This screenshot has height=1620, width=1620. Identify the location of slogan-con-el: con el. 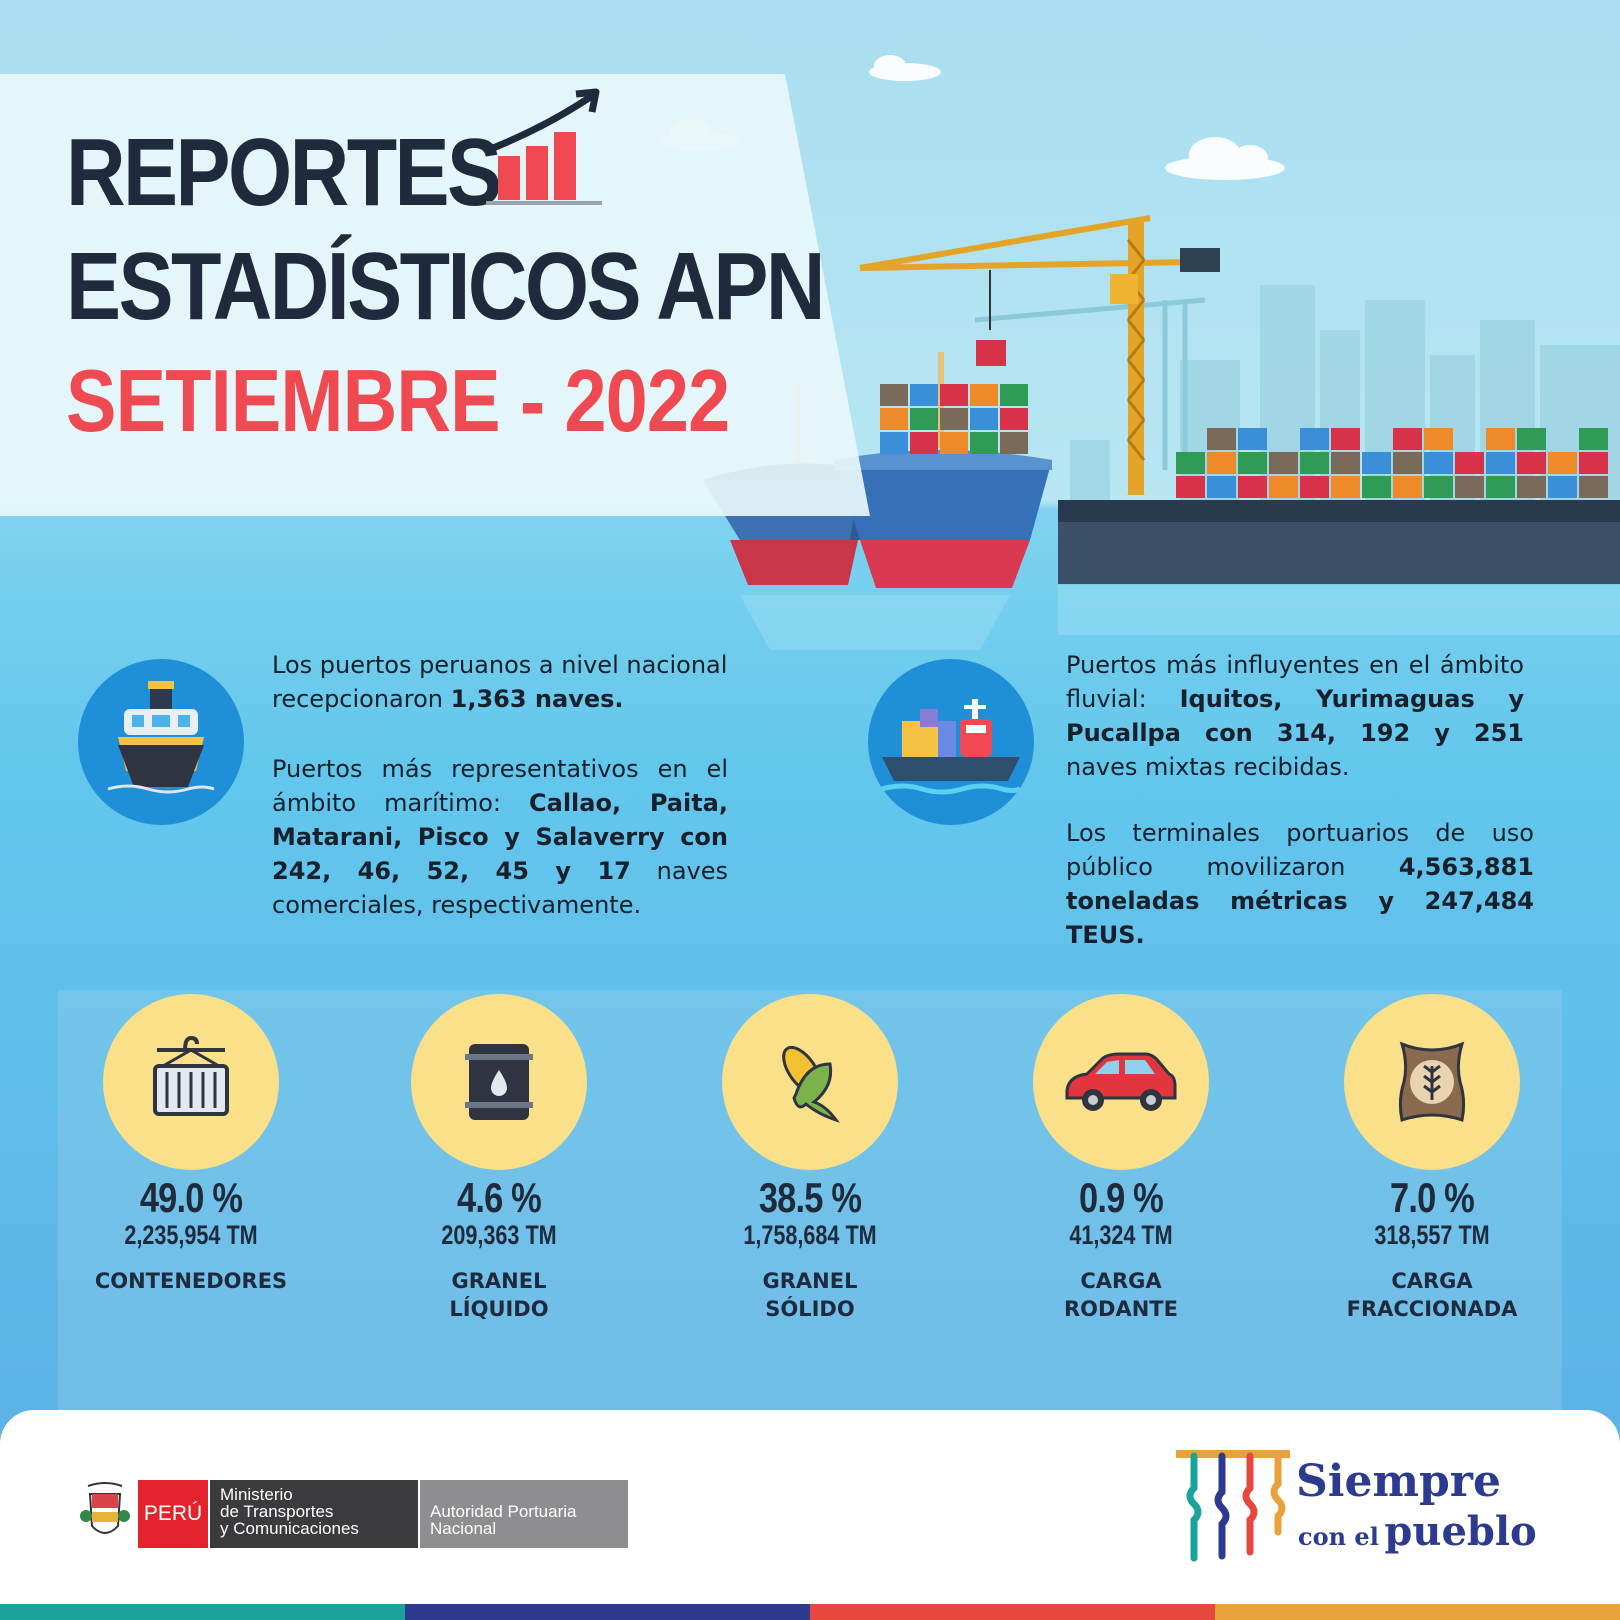
(1338, 1536).